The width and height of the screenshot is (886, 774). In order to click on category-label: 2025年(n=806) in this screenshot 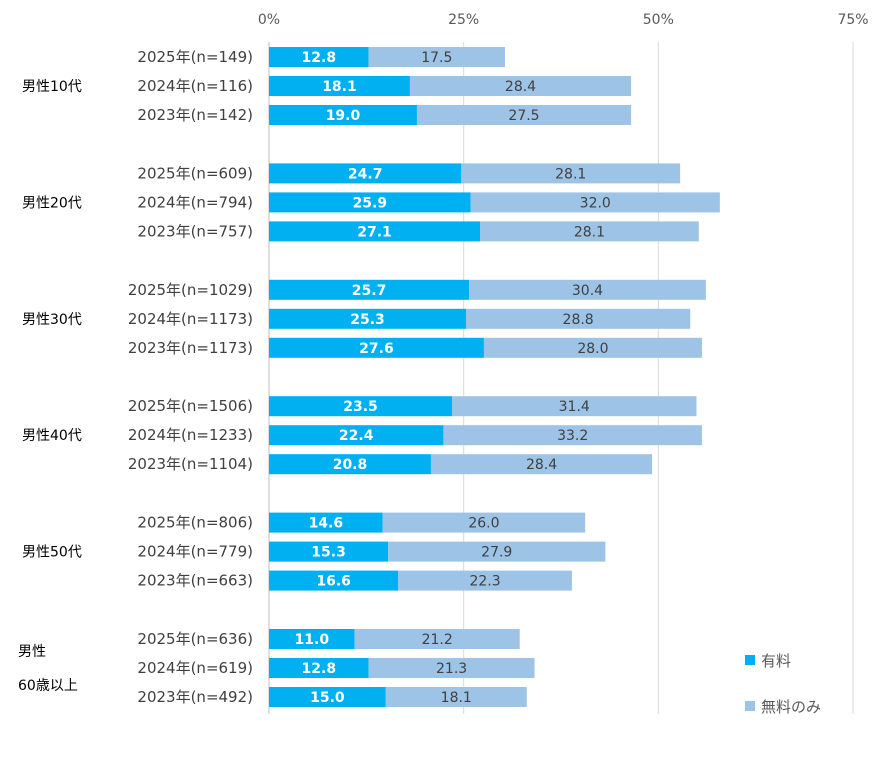, I will do `click(195, 523)`.